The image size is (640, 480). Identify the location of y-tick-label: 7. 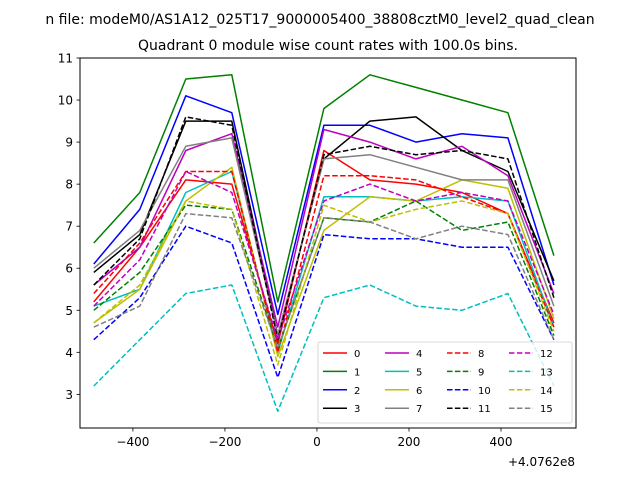
(69, 227).